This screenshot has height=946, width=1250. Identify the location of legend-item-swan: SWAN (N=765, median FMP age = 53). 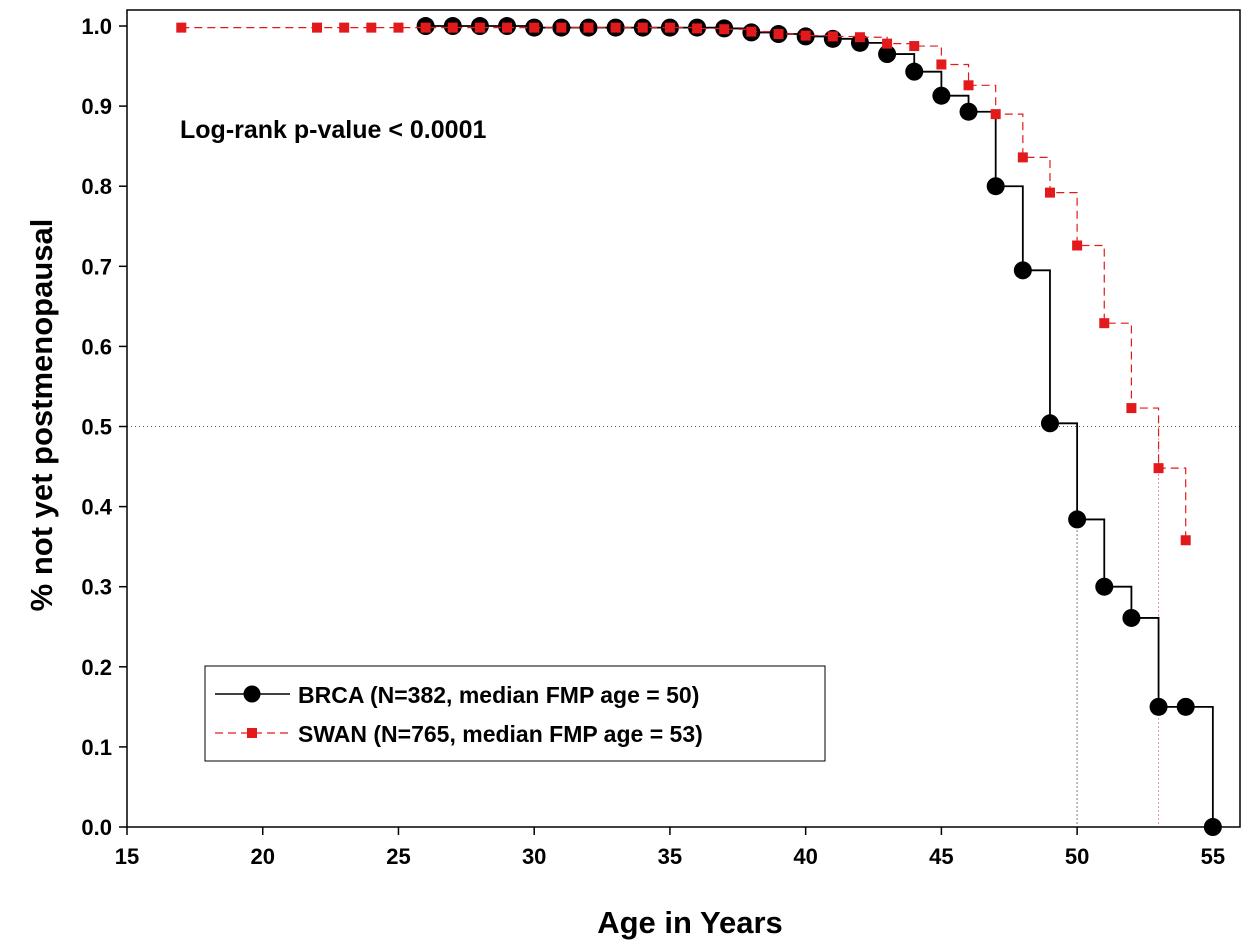
(459, 734).